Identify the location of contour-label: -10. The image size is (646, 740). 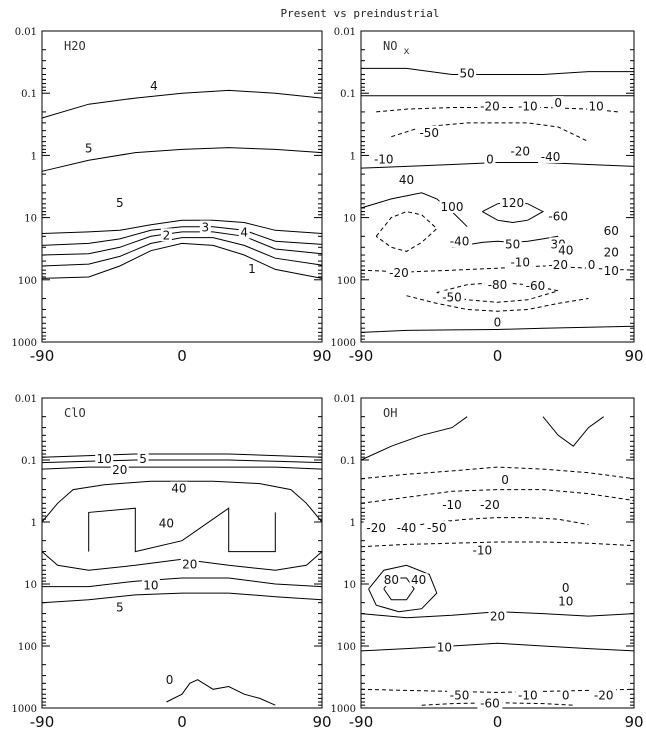
(520, 263).